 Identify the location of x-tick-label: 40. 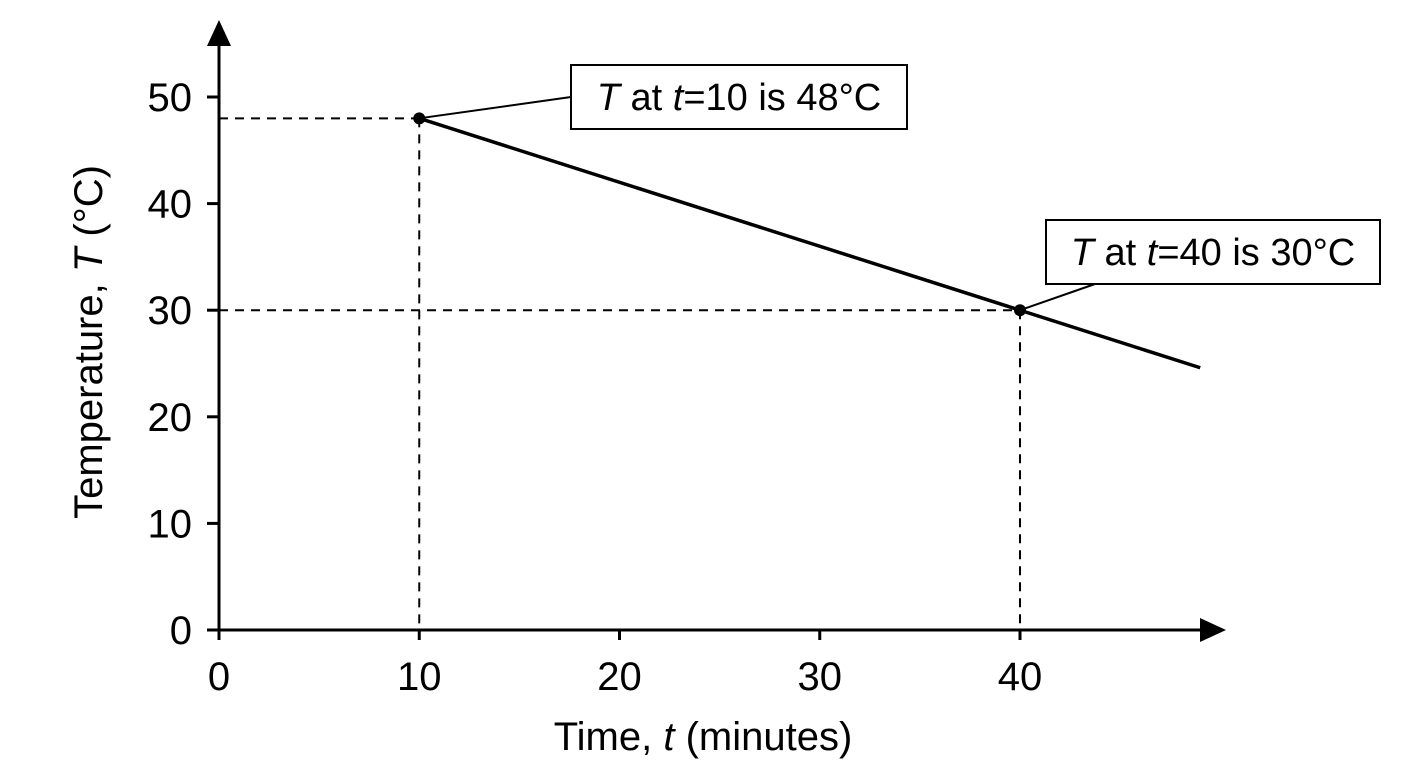
(1020, 677).